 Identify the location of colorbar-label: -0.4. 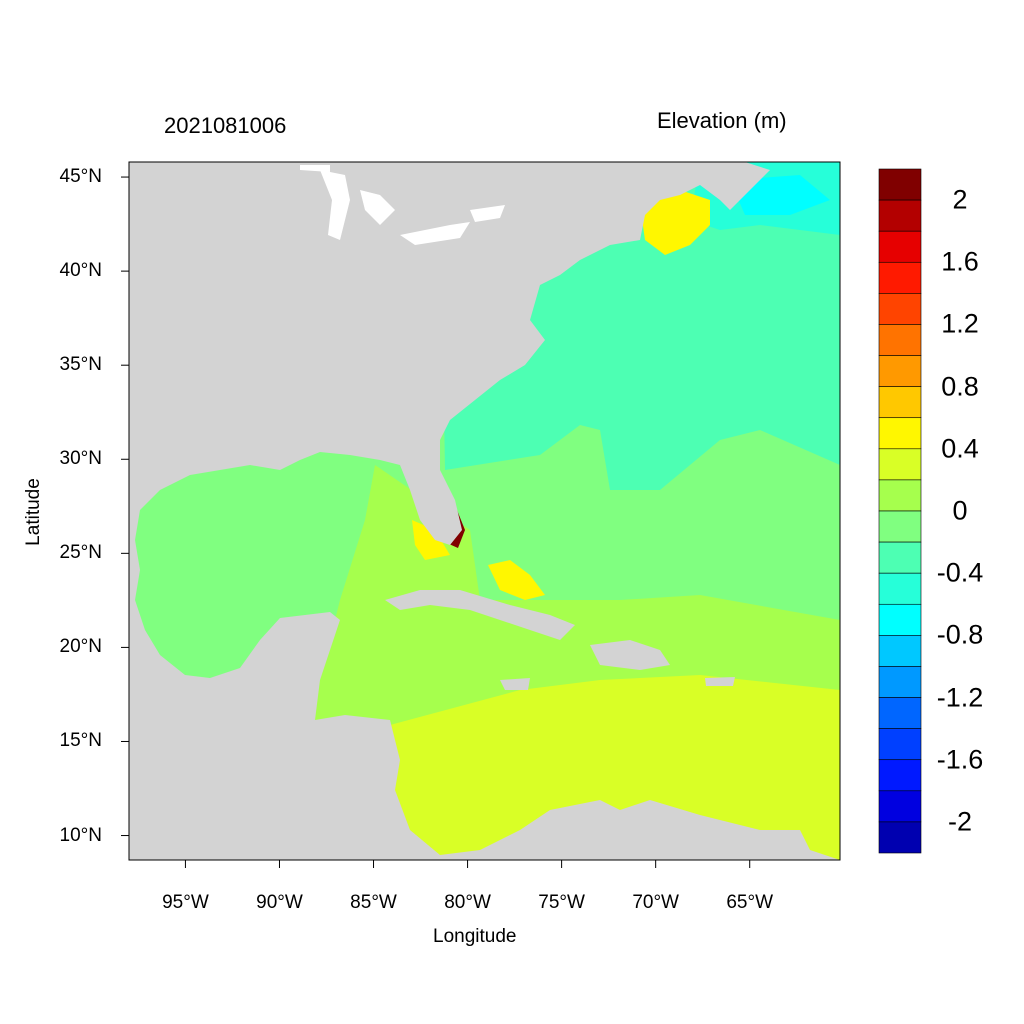
(960, 572).